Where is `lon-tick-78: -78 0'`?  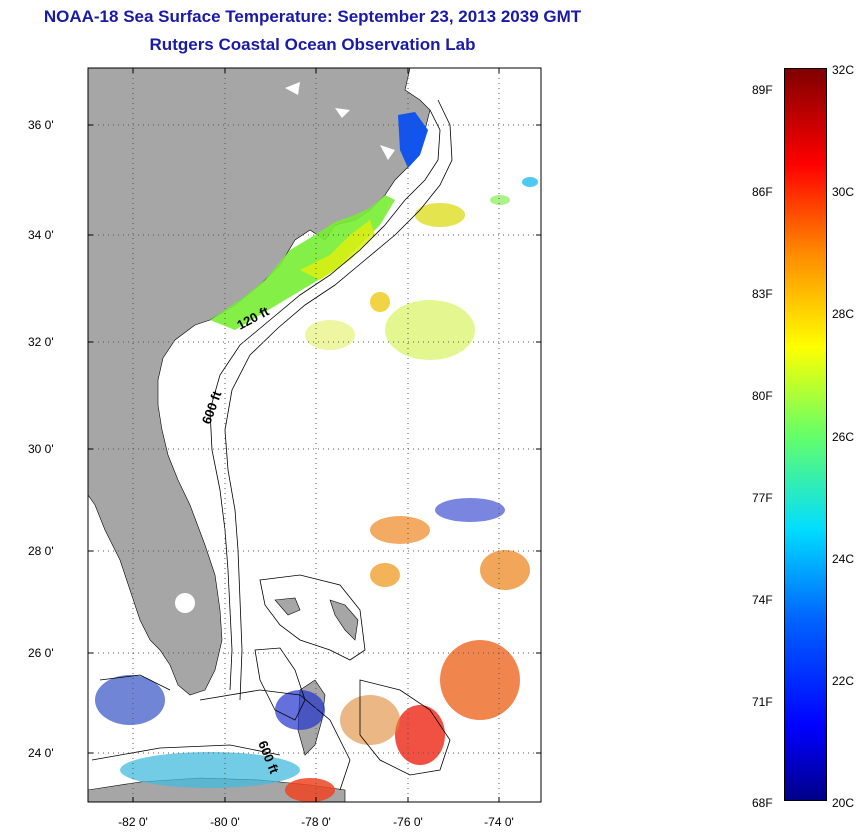
lon-tick-78: -78 0' is located at coordinates (316, 822).